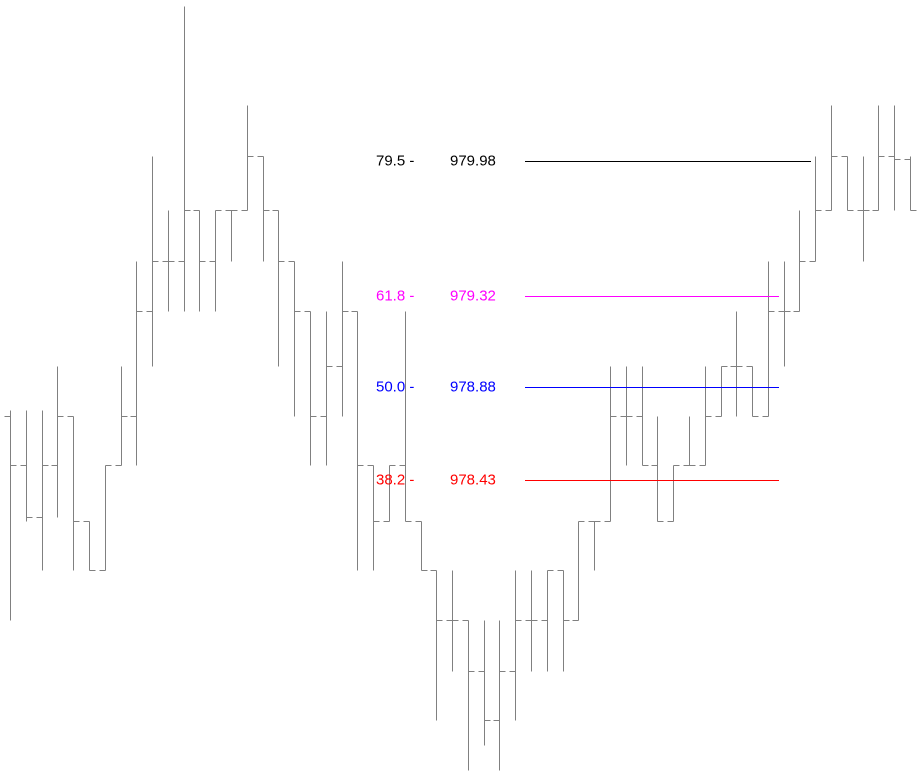  What do you see at coordinates (395, 295) in the screenshot?
I see `fib-level-ratio: 61.8 -` at bounding box center [395, 295].